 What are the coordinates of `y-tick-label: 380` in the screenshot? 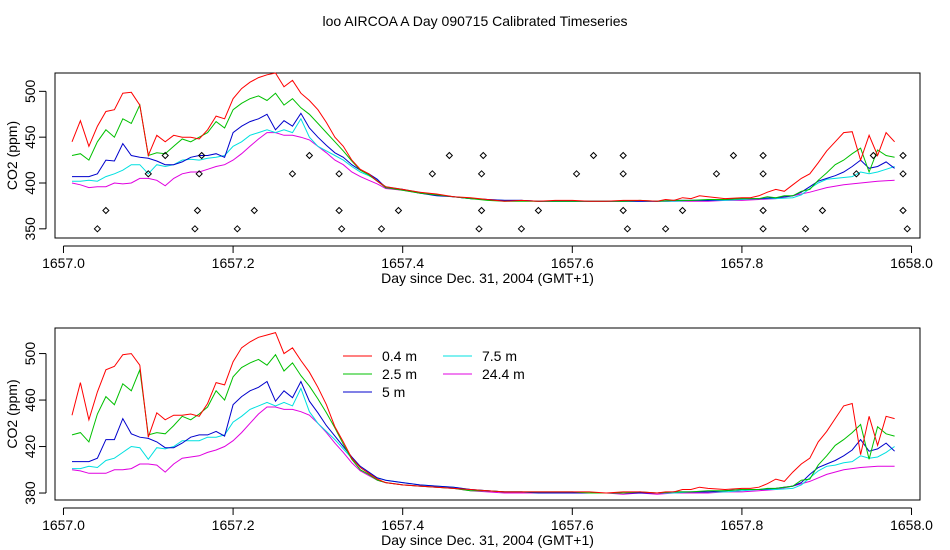 It's located at (30, 493).